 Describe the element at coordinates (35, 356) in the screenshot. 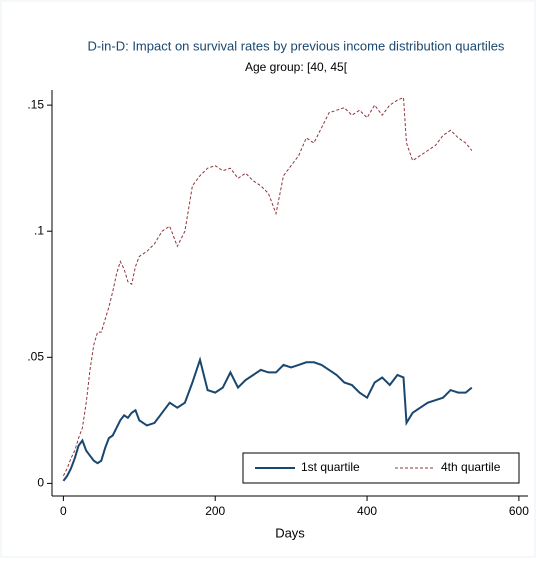

I see `y-tick-label: .05` at that location.